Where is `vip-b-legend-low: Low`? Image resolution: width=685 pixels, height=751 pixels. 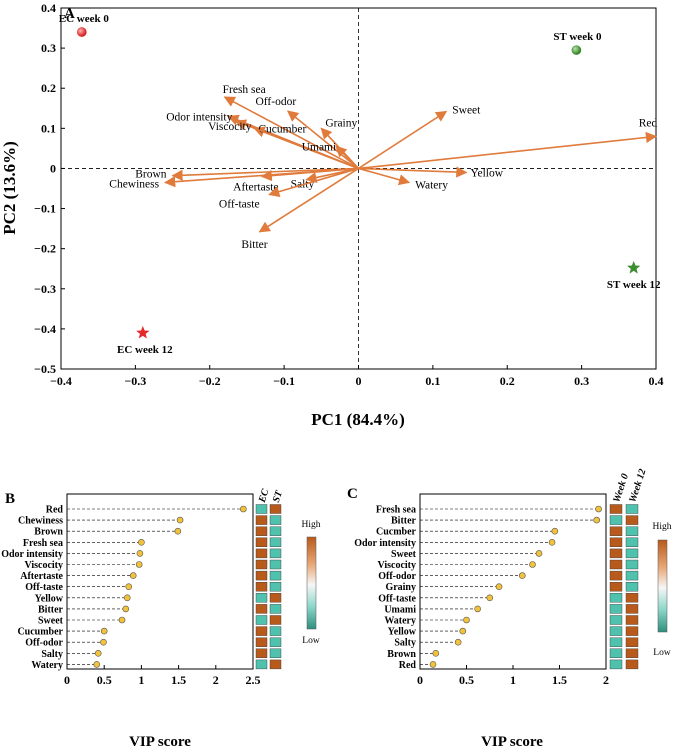 vip-b-legend-low: Low is located at coordinates (311, 641).